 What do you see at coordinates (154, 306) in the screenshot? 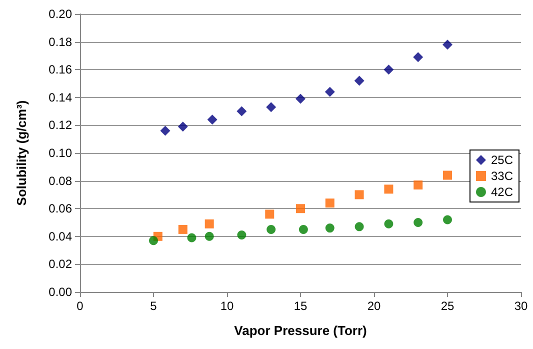
I see `x-tick-label: 5` at bounding box center [154, 306].